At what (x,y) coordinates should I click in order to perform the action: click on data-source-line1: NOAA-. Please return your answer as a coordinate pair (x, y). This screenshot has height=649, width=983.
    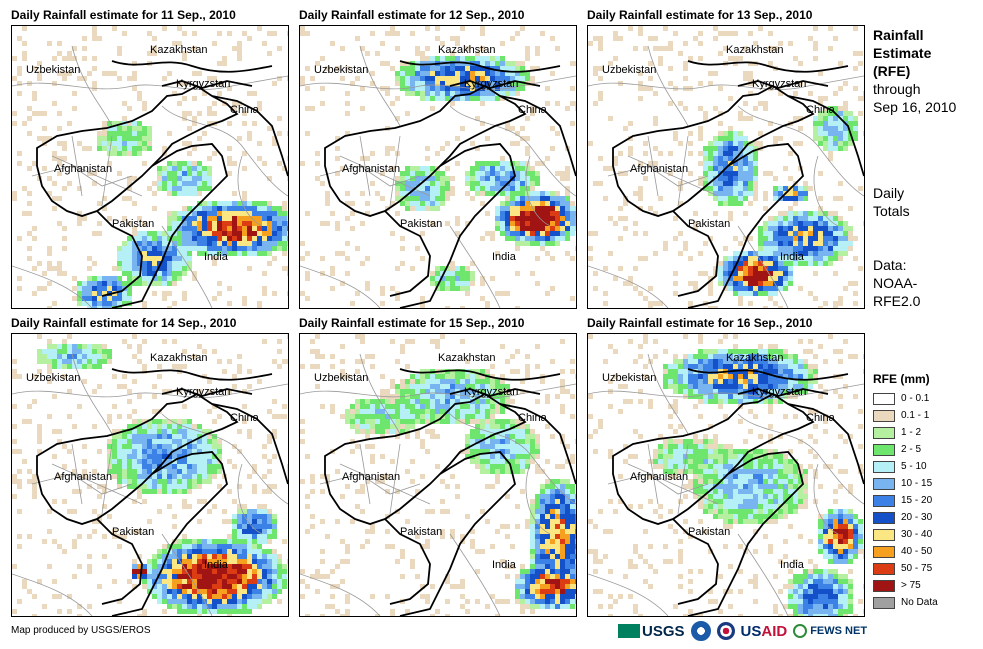
    Looking at the image, I should click on (895, 283).